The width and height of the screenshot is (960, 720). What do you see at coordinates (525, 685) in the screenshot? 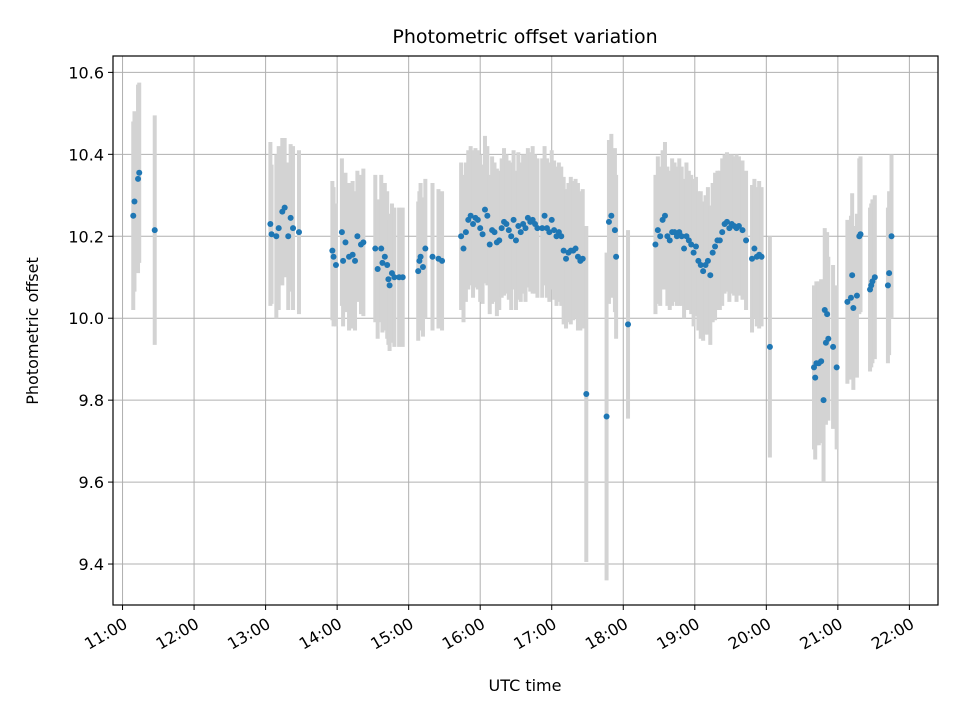
I see `x-axis-title: UTC time` at bounding box center [525, 685].